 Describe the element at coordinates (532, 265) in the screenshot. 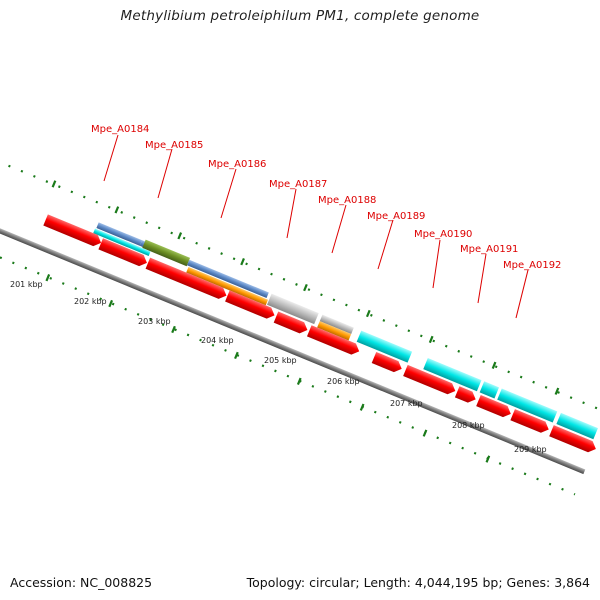

I see `gene-label: Mpe_A0192` at that location.